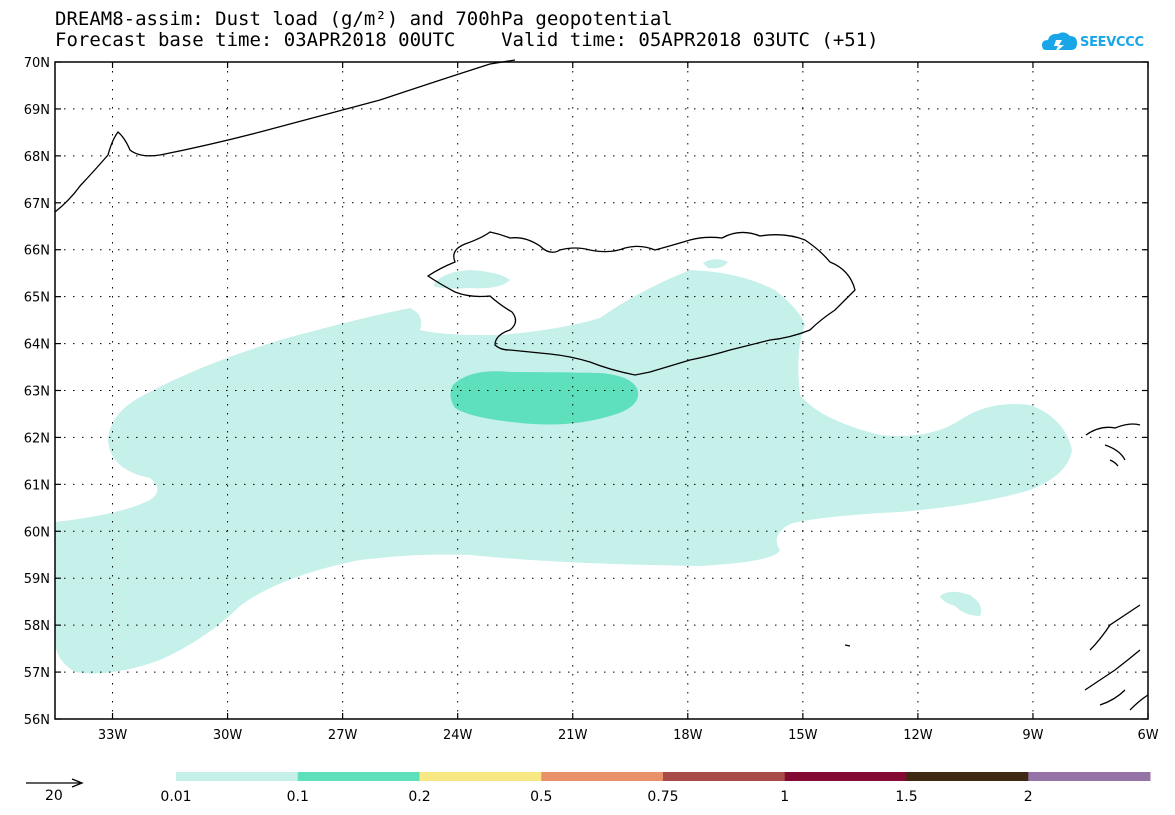  I want to click on vector-reference-arrow, so click(55, 783).